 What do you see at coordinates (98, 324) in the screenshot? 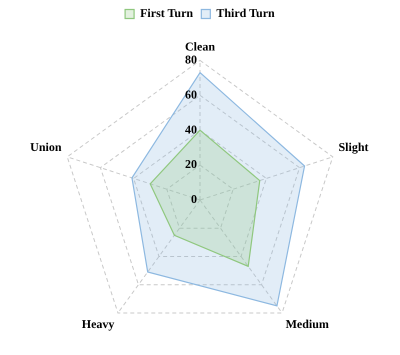
I see `spoke-label: Heavy` at bounding box center [98, 324].